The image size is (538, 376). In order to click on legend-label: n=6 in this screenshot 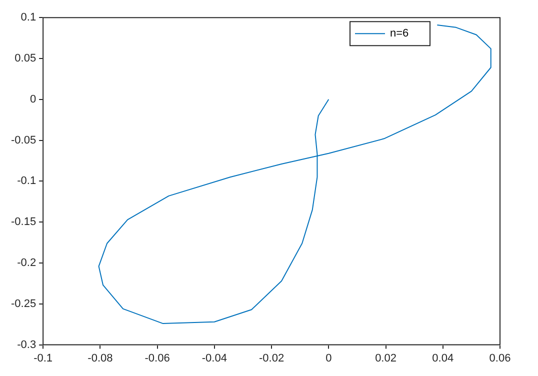, I will do `click(399, 34)`.